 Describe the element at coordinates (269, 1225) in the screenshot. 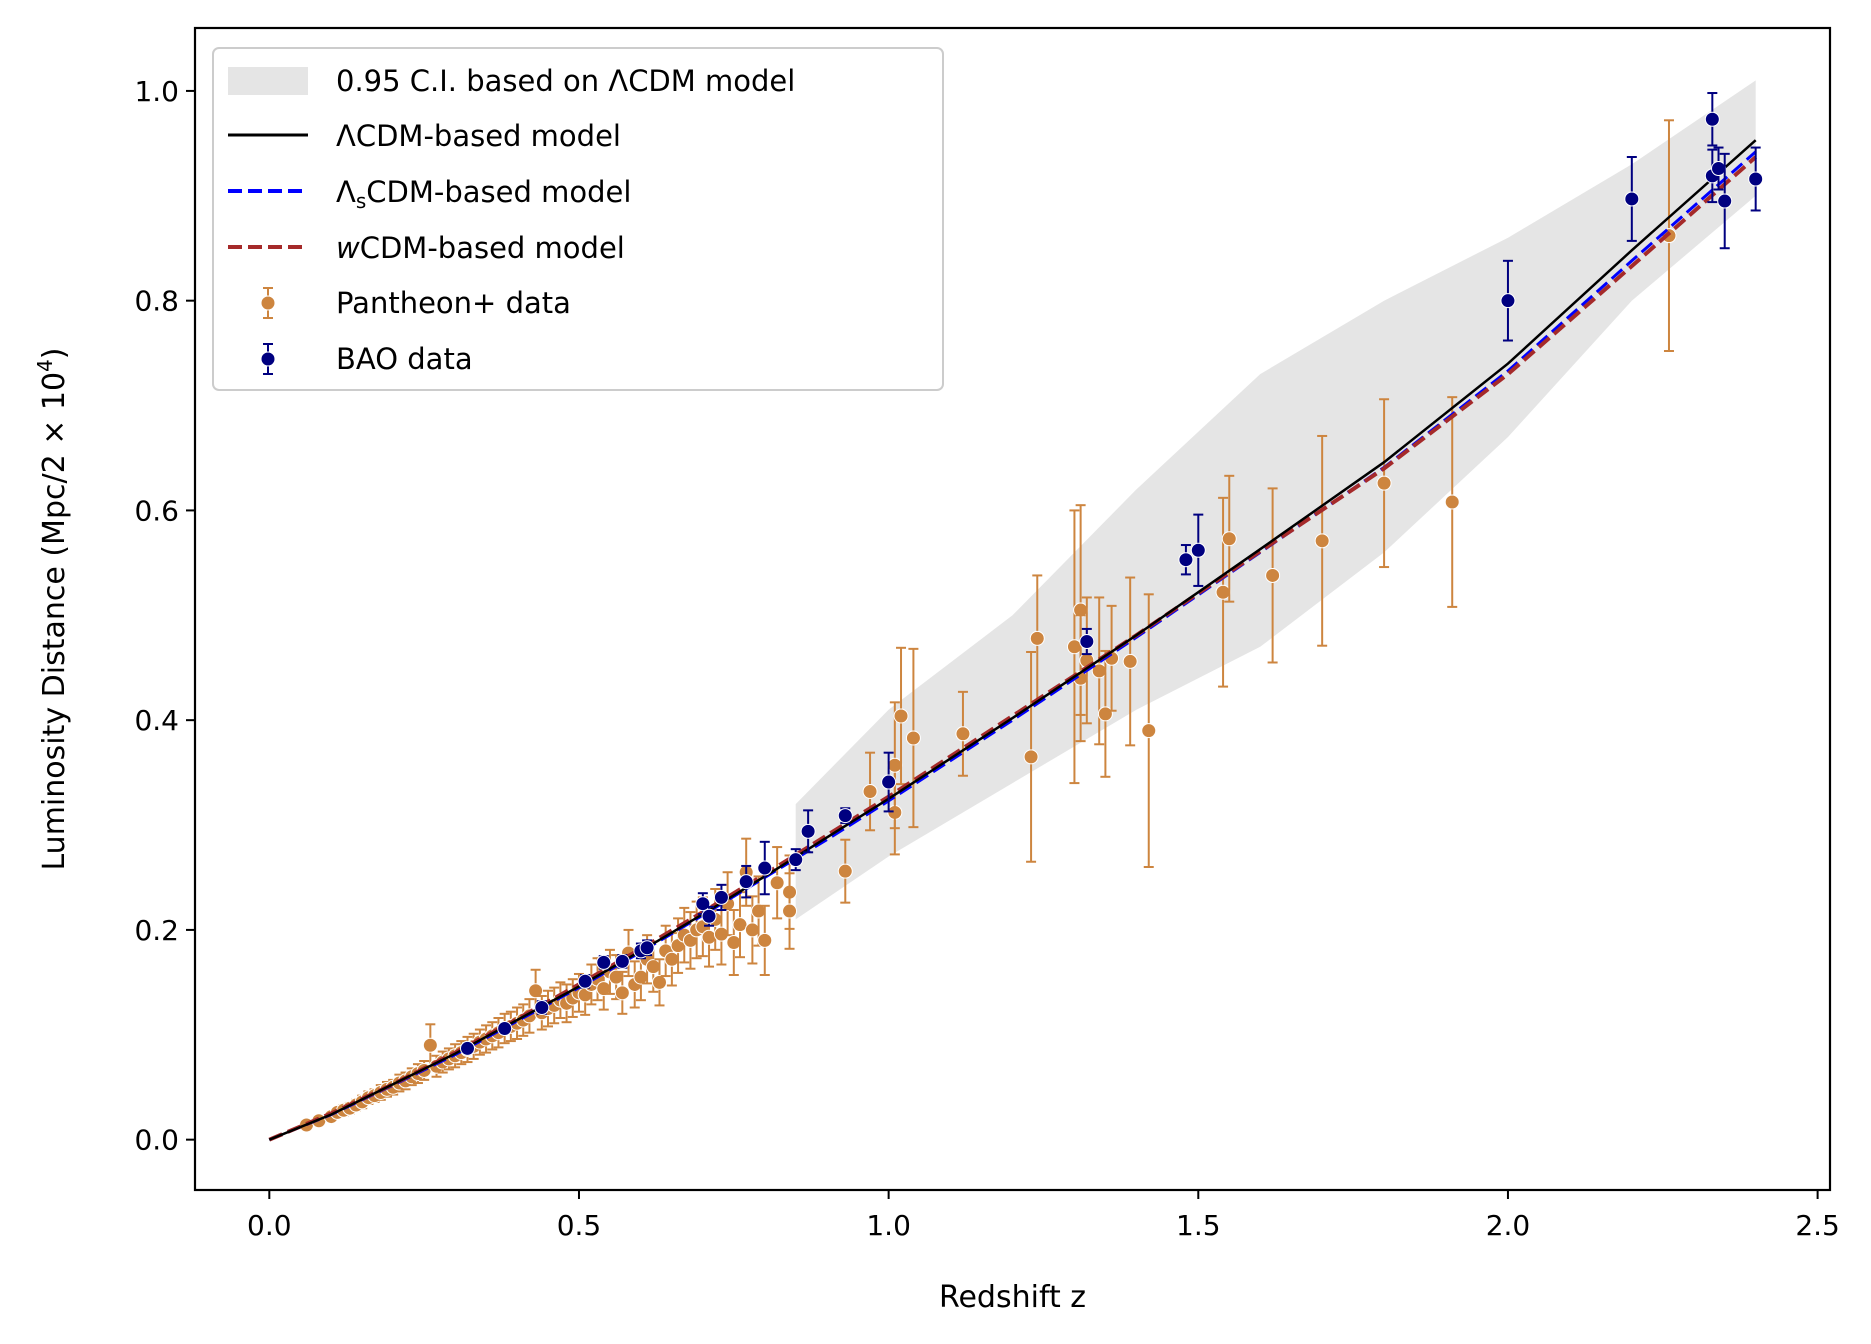

I see `x-tick-label: 0.0` at that location.